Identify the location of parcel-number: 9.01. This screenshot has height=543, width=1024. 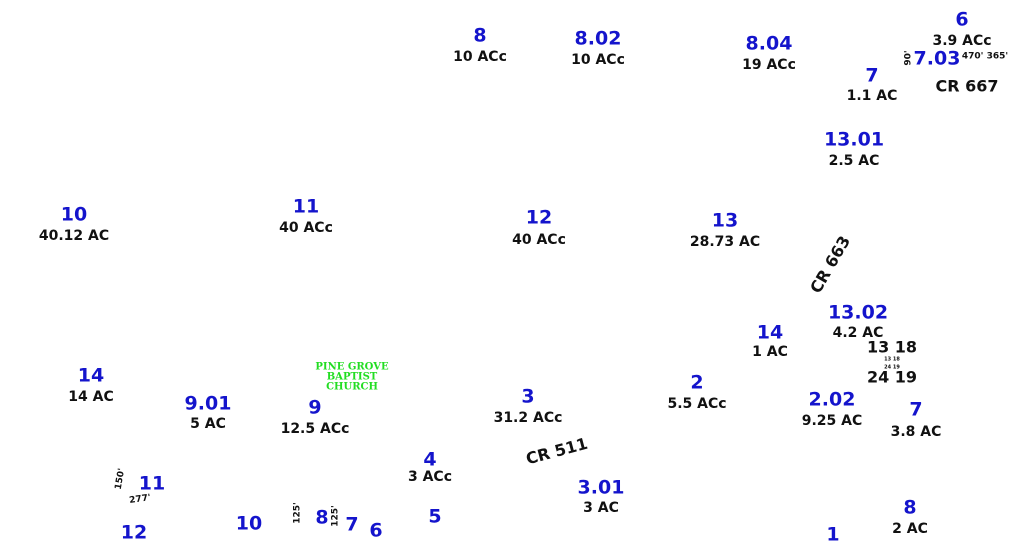
(208, 404).